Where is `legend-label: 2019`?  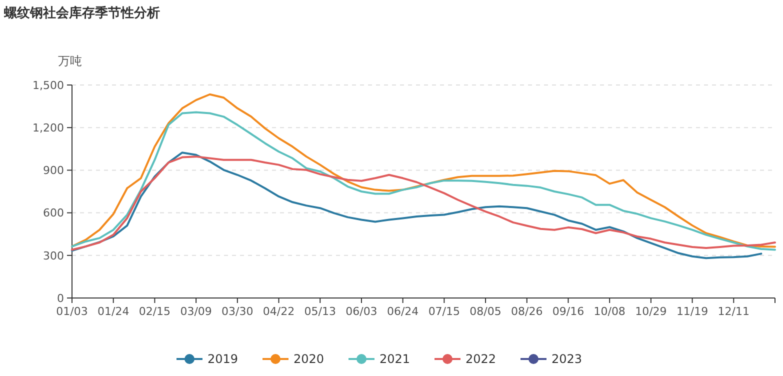 legend-label: 2019 is located at coordinates (223, 359).